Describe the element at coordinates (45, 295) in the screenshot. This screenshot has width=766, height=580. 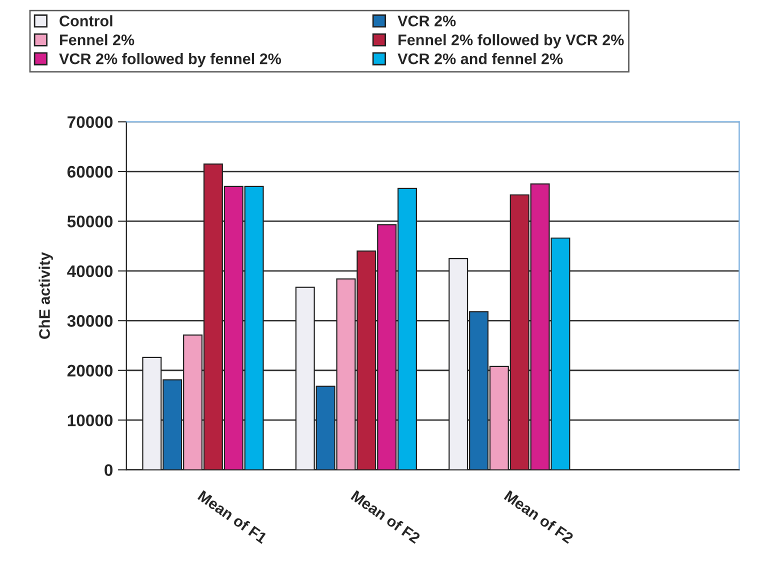
I see `y-axis-title: ChE activity` at that location.